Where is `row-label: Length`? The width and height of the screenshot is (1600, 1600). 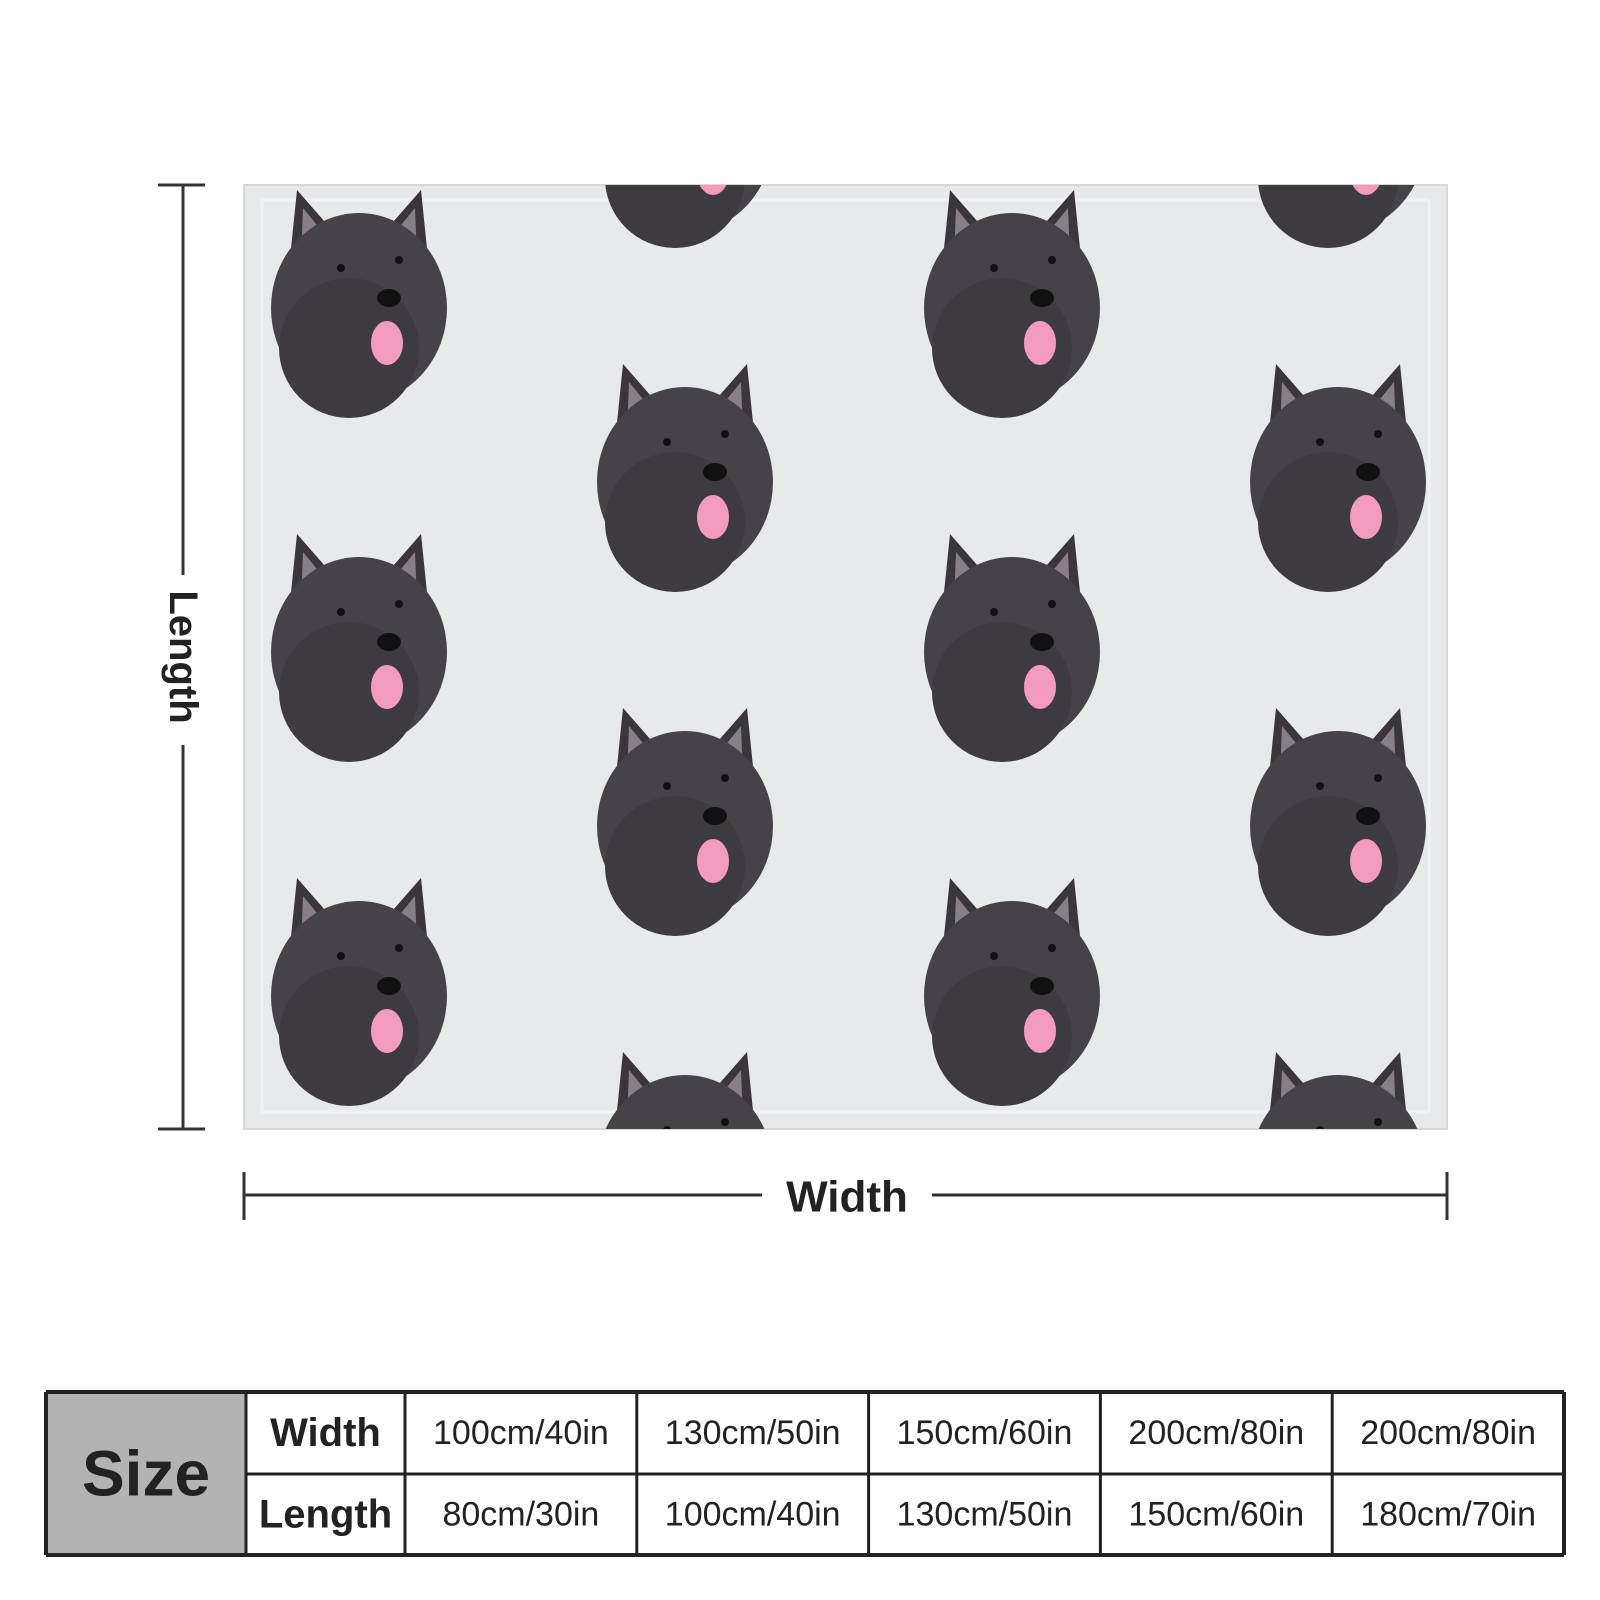 row-label: Length is located at coordinates (325, 1515).